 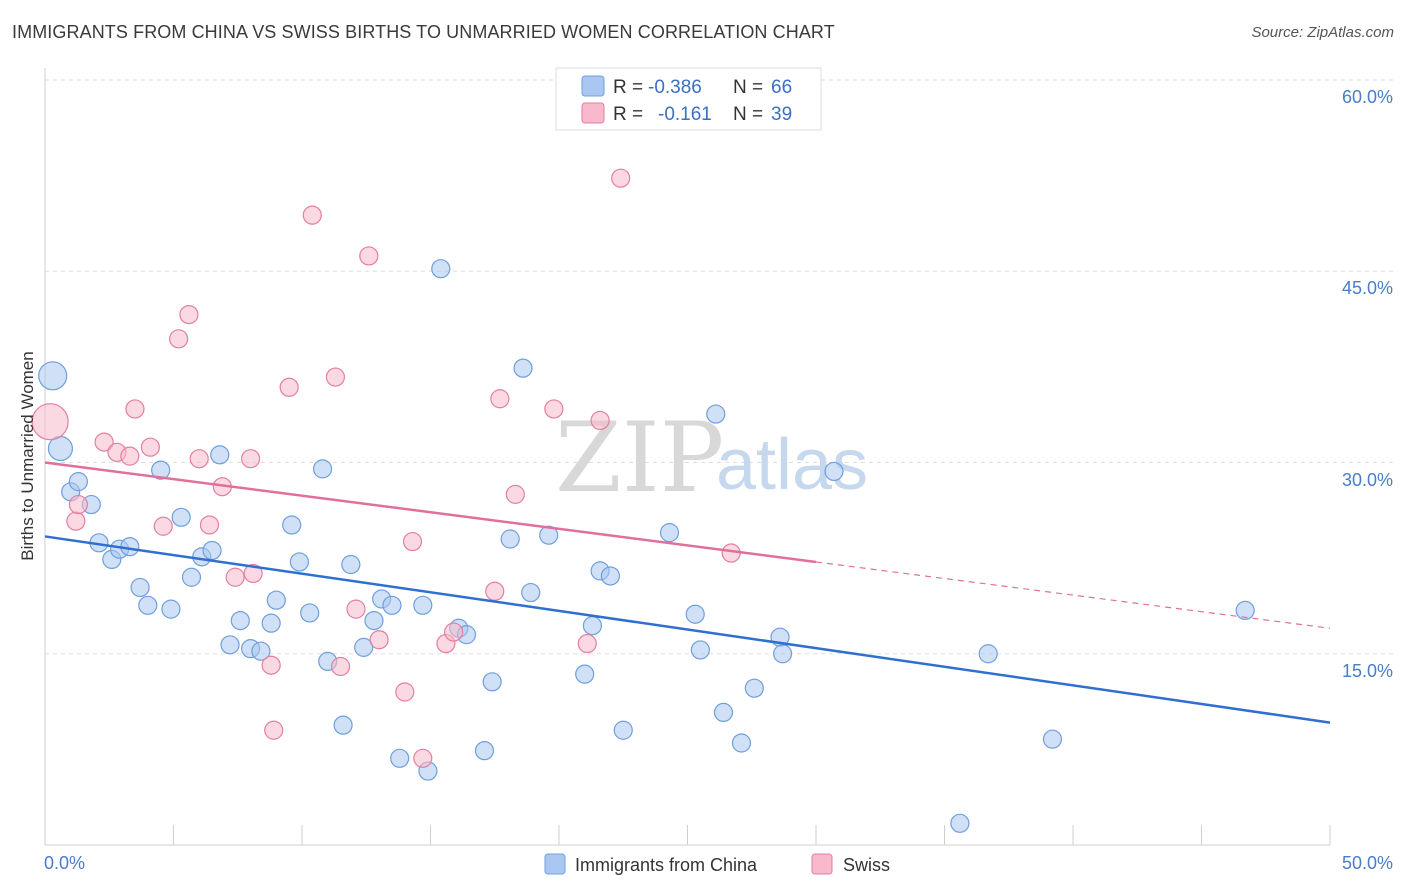 What do you see at coordinates (688, 99) in the screenshot?
I see `legend-top: R = -0.386 N = 66 R = -0.161 N = 39` at bounding box center [688, 99].